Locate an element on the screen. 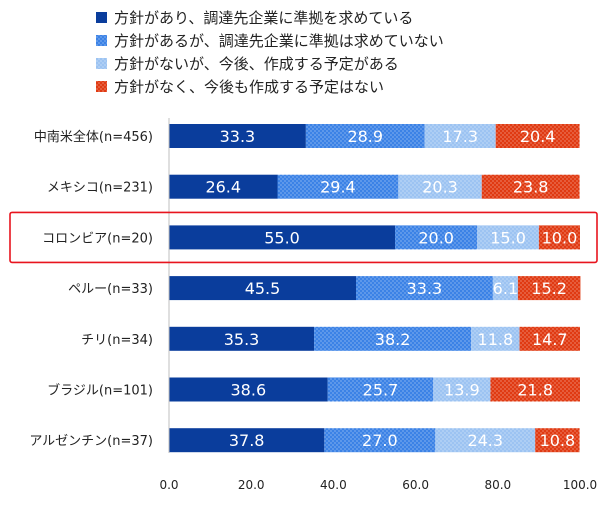 The height and width of the screenshot is (507, 606). data-label: 11.8 is located at coordinates (496, 339).